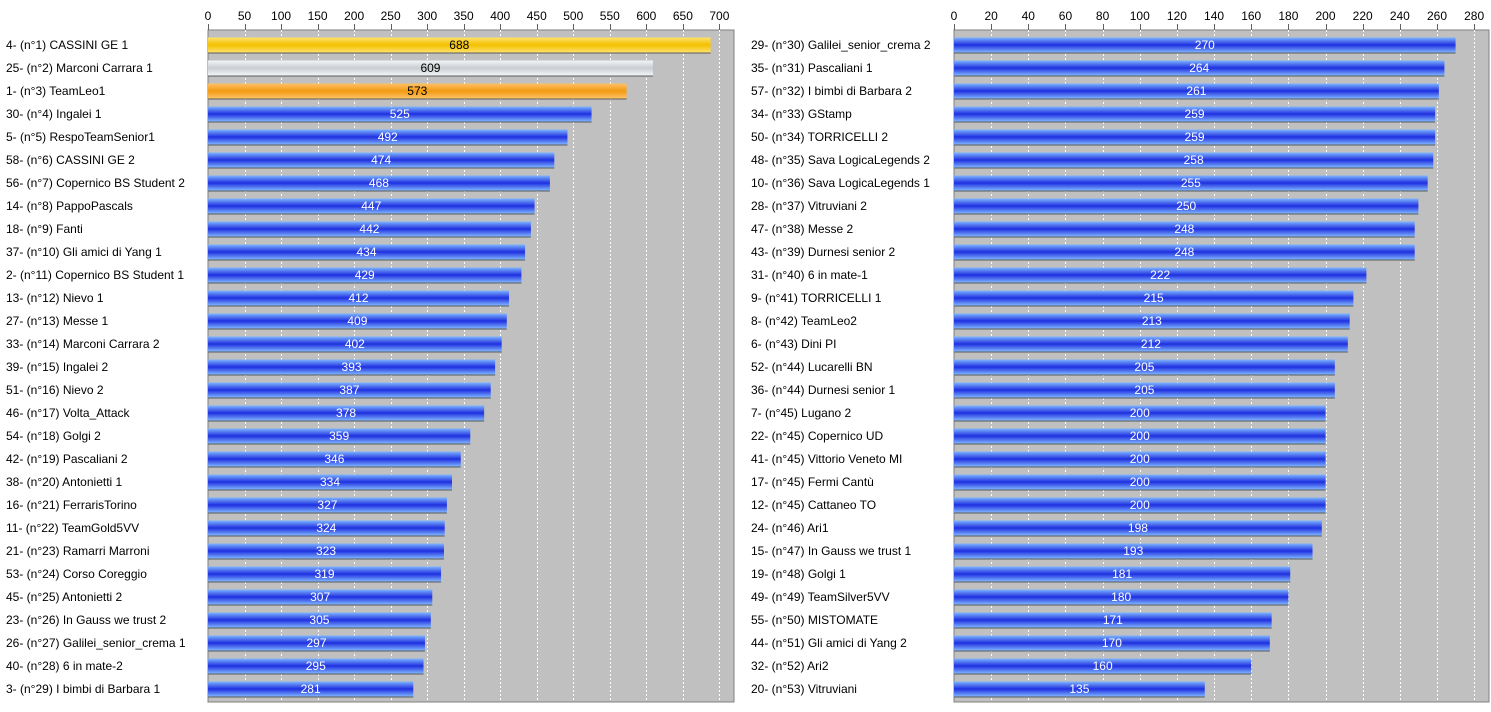 Image resolution: width=1491 pixels, height=712 pixels. What do you see at coordinates (96, 643) in the screenshot?
I see `category-label: 26- (n°27) Galilei_senior_crema 1` at bounding box center [96, 643].